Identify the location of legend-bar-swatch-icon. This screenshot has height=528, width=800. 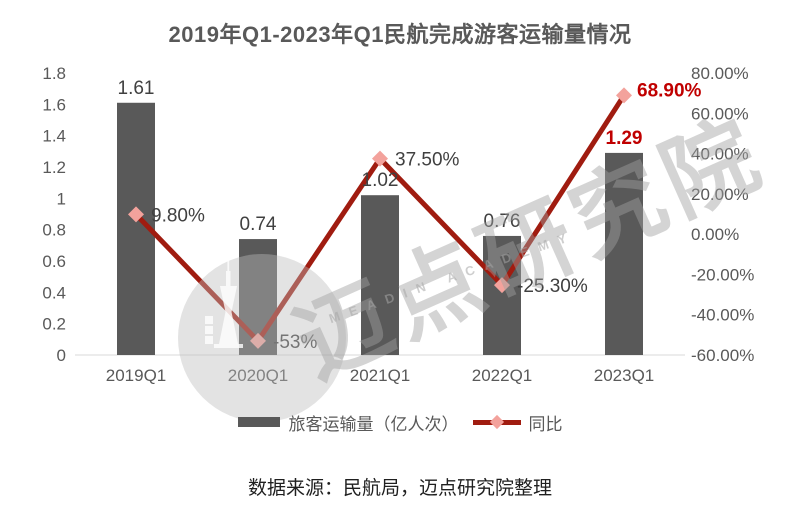
(258, 422).